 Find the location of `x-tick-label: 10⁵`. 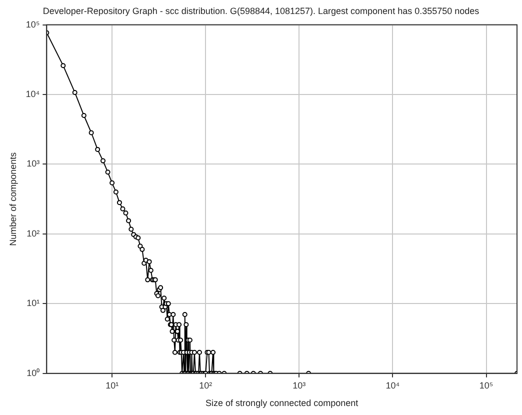

x-tick-label: 10⁵ is located at coordinates (486, 385).